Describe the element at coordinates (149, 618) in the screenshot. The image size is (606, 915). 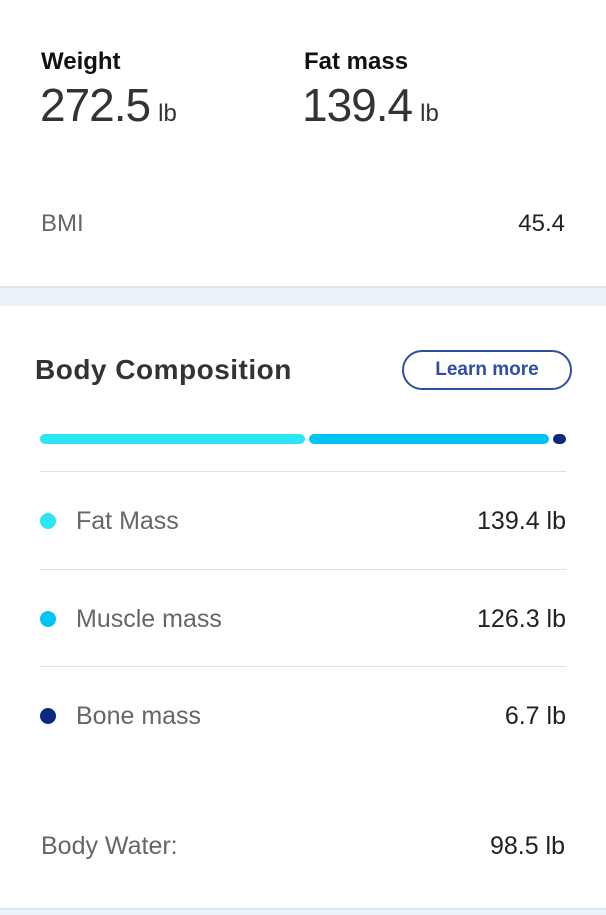
I see `item-label: Muscle mass` at that location.